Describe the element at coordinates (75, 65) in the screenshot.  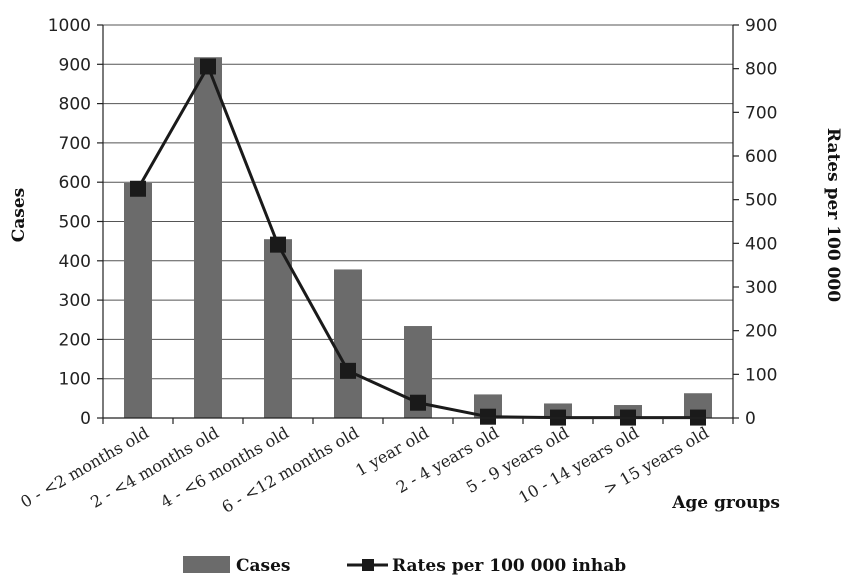
I see `left-tick-label: 900` at that location.